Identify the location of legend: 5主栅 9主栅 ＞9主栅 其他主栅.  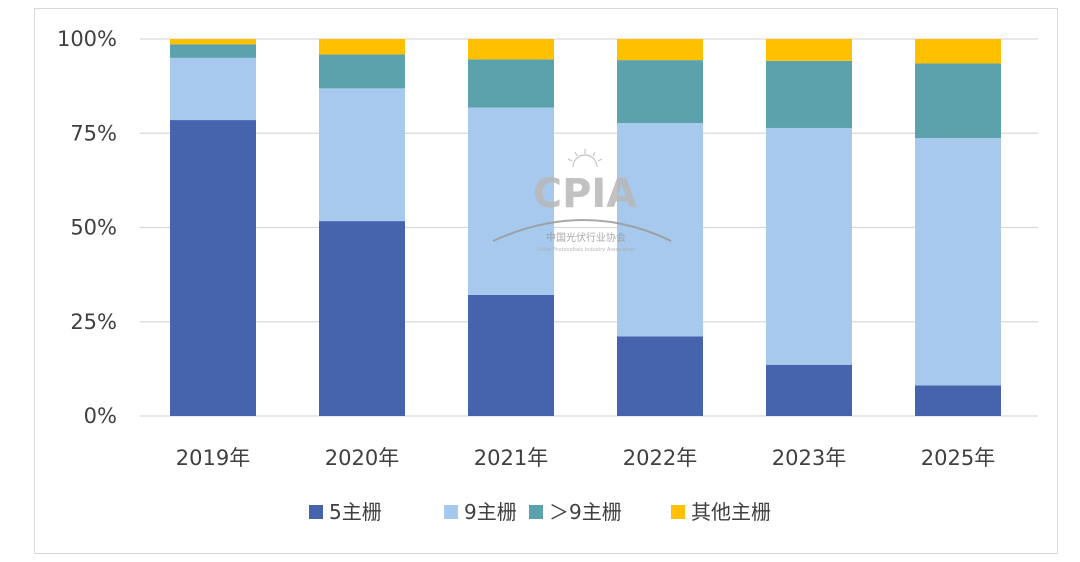
(540, 512).